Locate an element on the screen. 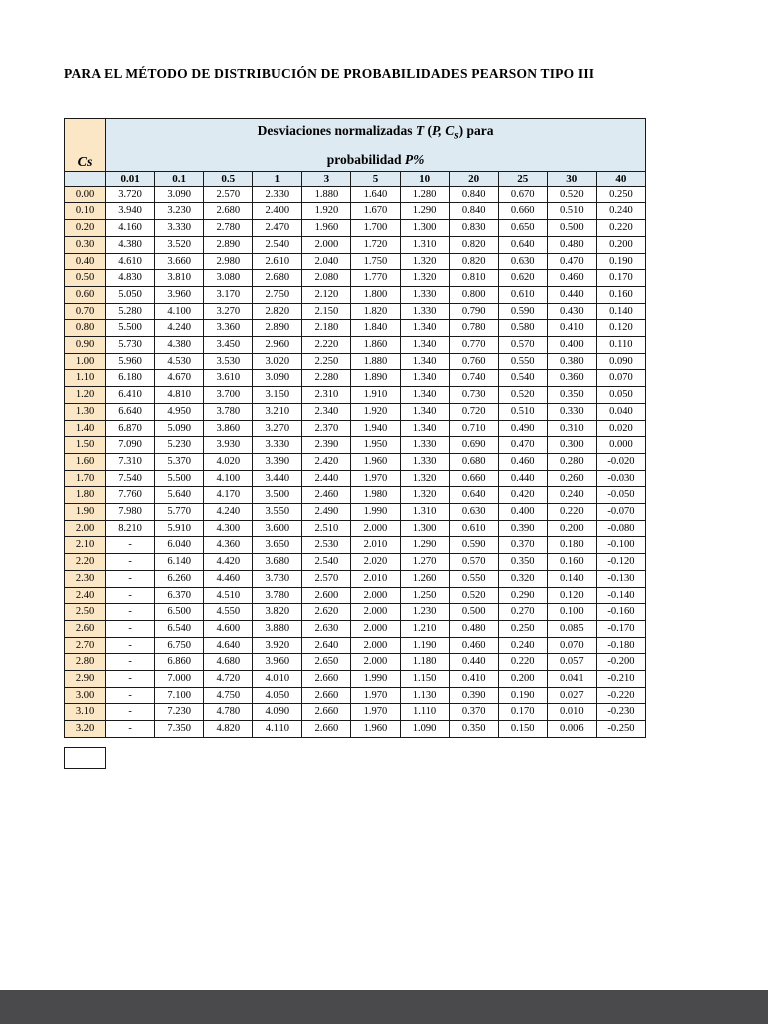 This screenshot has height=1024, width=768. value-cell: 5.730 is located at coordinates (130, 345).